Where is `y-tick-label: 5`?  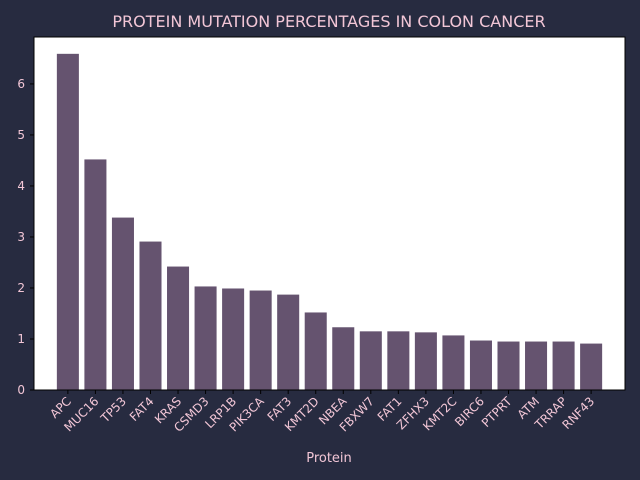 y-tick-label: 5 is located at coordinates (21, 135).